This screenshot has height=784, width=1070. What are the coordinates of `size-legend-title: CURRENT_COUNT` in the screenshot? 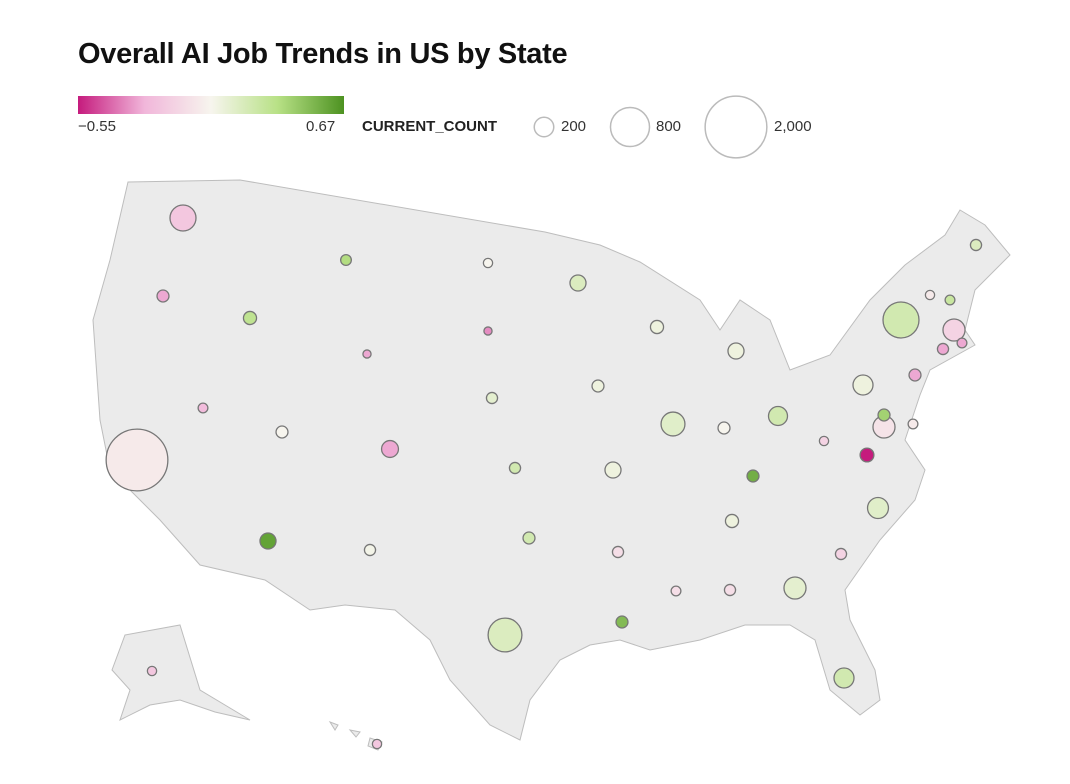 It's located at (429, 126).